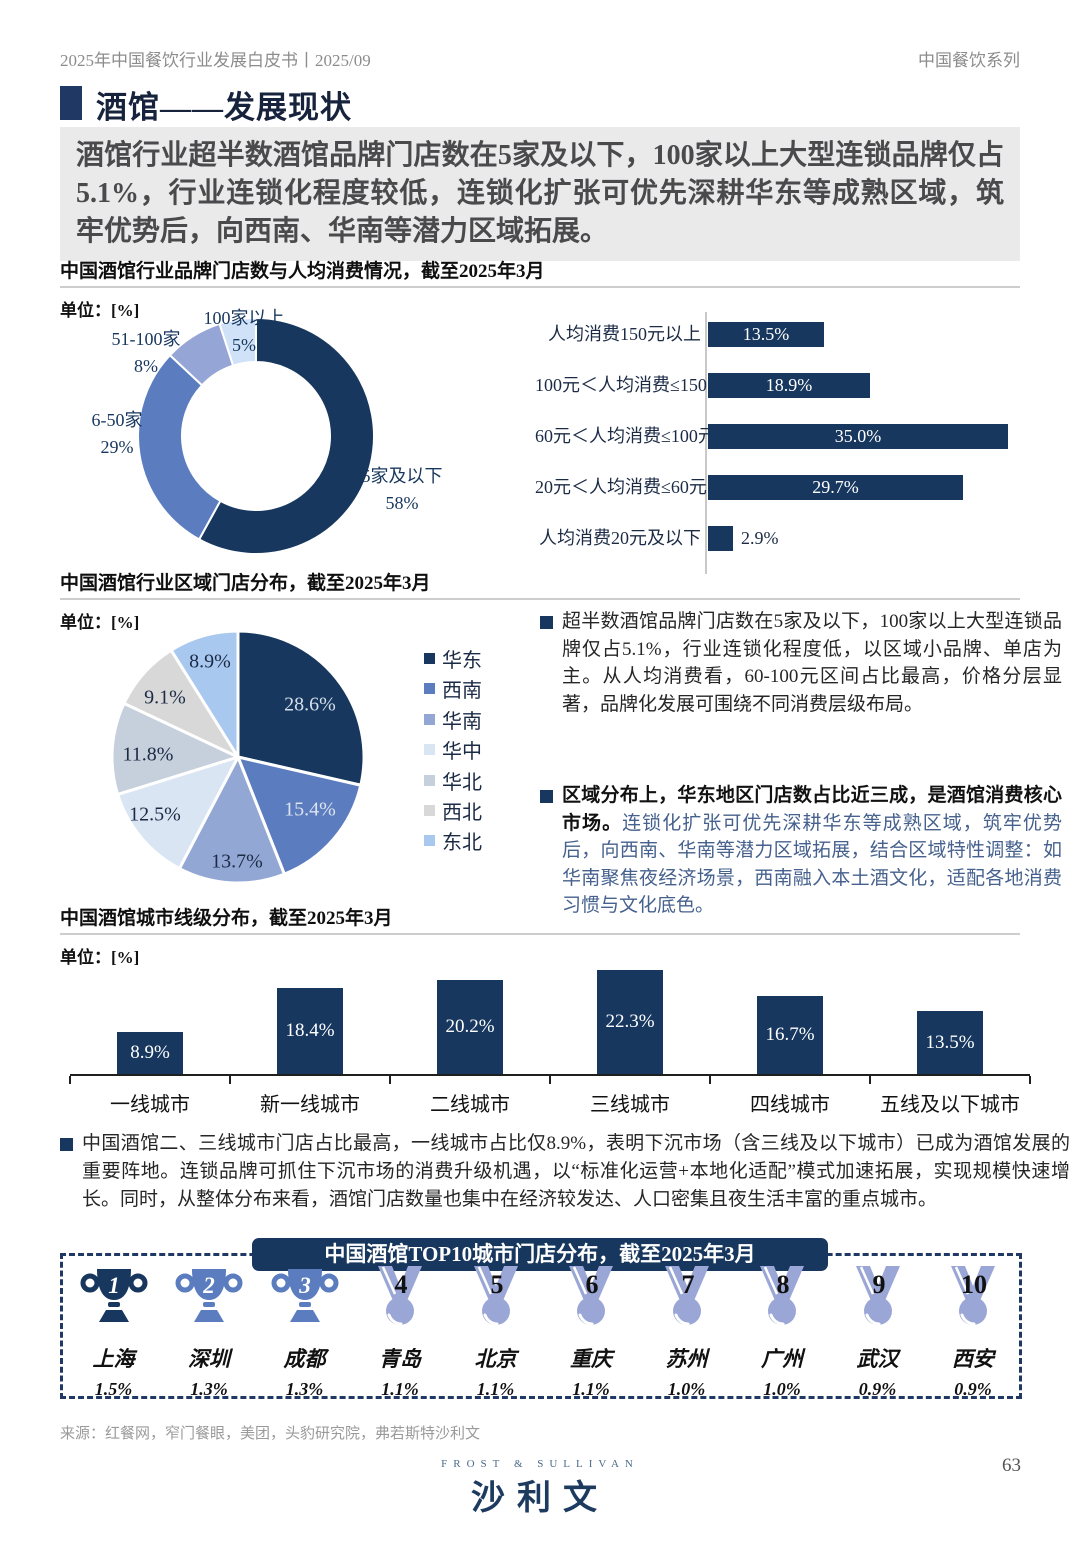  What do you see at coordinates (146, 352) in the screenshot?
I see `donut-label-51-100家: 51-100家 8%` at bounding box center [146, 352].